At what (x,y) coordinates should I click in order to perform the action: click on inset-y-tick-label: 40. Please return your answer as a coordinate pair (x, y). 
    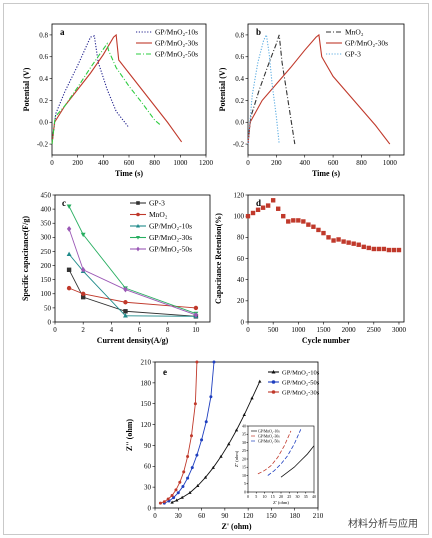
    Looking at the image, I should click on (244, 425).